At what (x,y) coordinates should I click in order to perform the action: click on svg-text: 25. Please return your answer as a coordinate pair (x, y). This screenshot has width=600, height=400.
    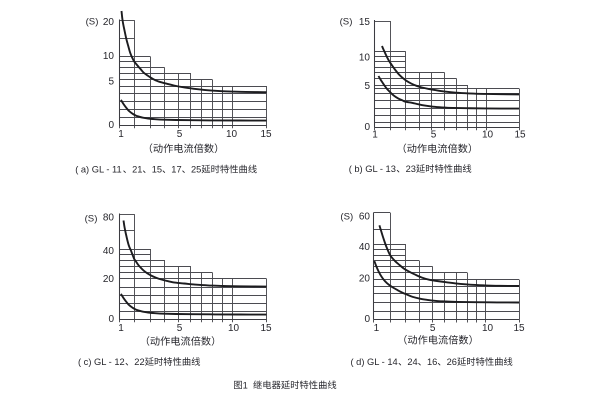
    Looking at the image, I should click on (196, 170).